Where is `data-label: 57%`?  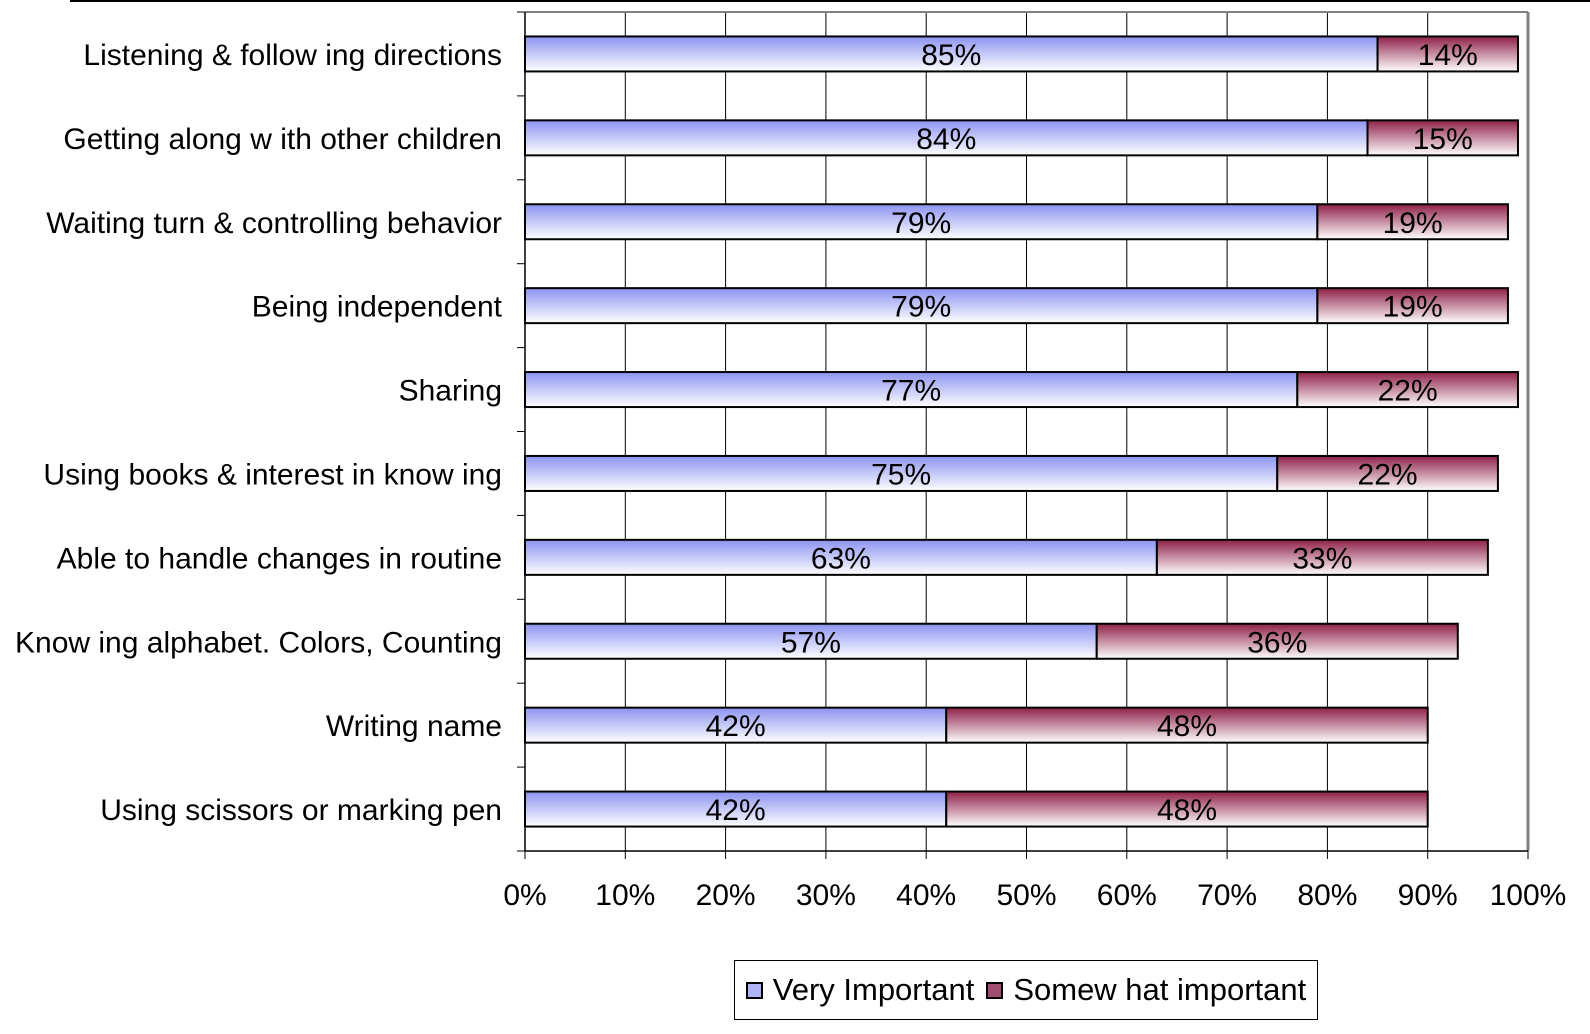
data-label: 57% is located at coordinates (811, 642).